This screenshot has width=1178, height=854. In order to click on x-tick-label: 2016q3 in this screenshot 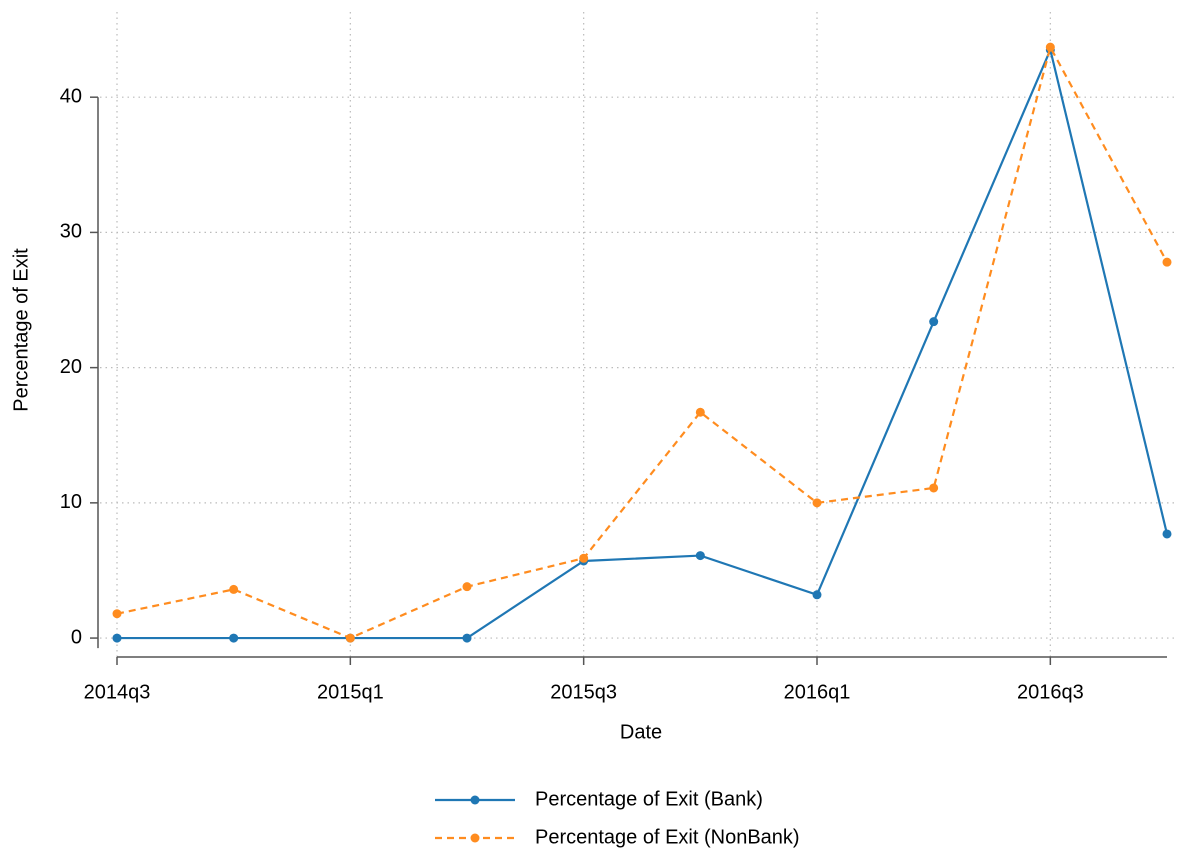, I will do `click(1050, 692)`.